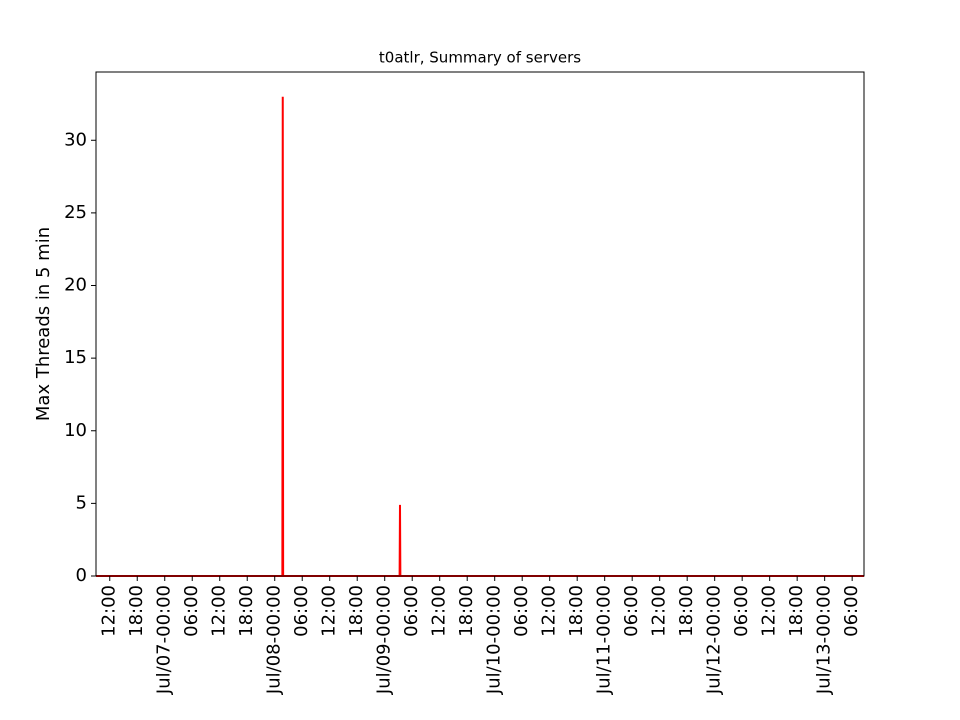 The width and height of the screenshot is (960, 720). What do you see at coordinates (75, 357) in the screenshot?
I see `y-tick-label: 15` at bounding box center [75, 357].